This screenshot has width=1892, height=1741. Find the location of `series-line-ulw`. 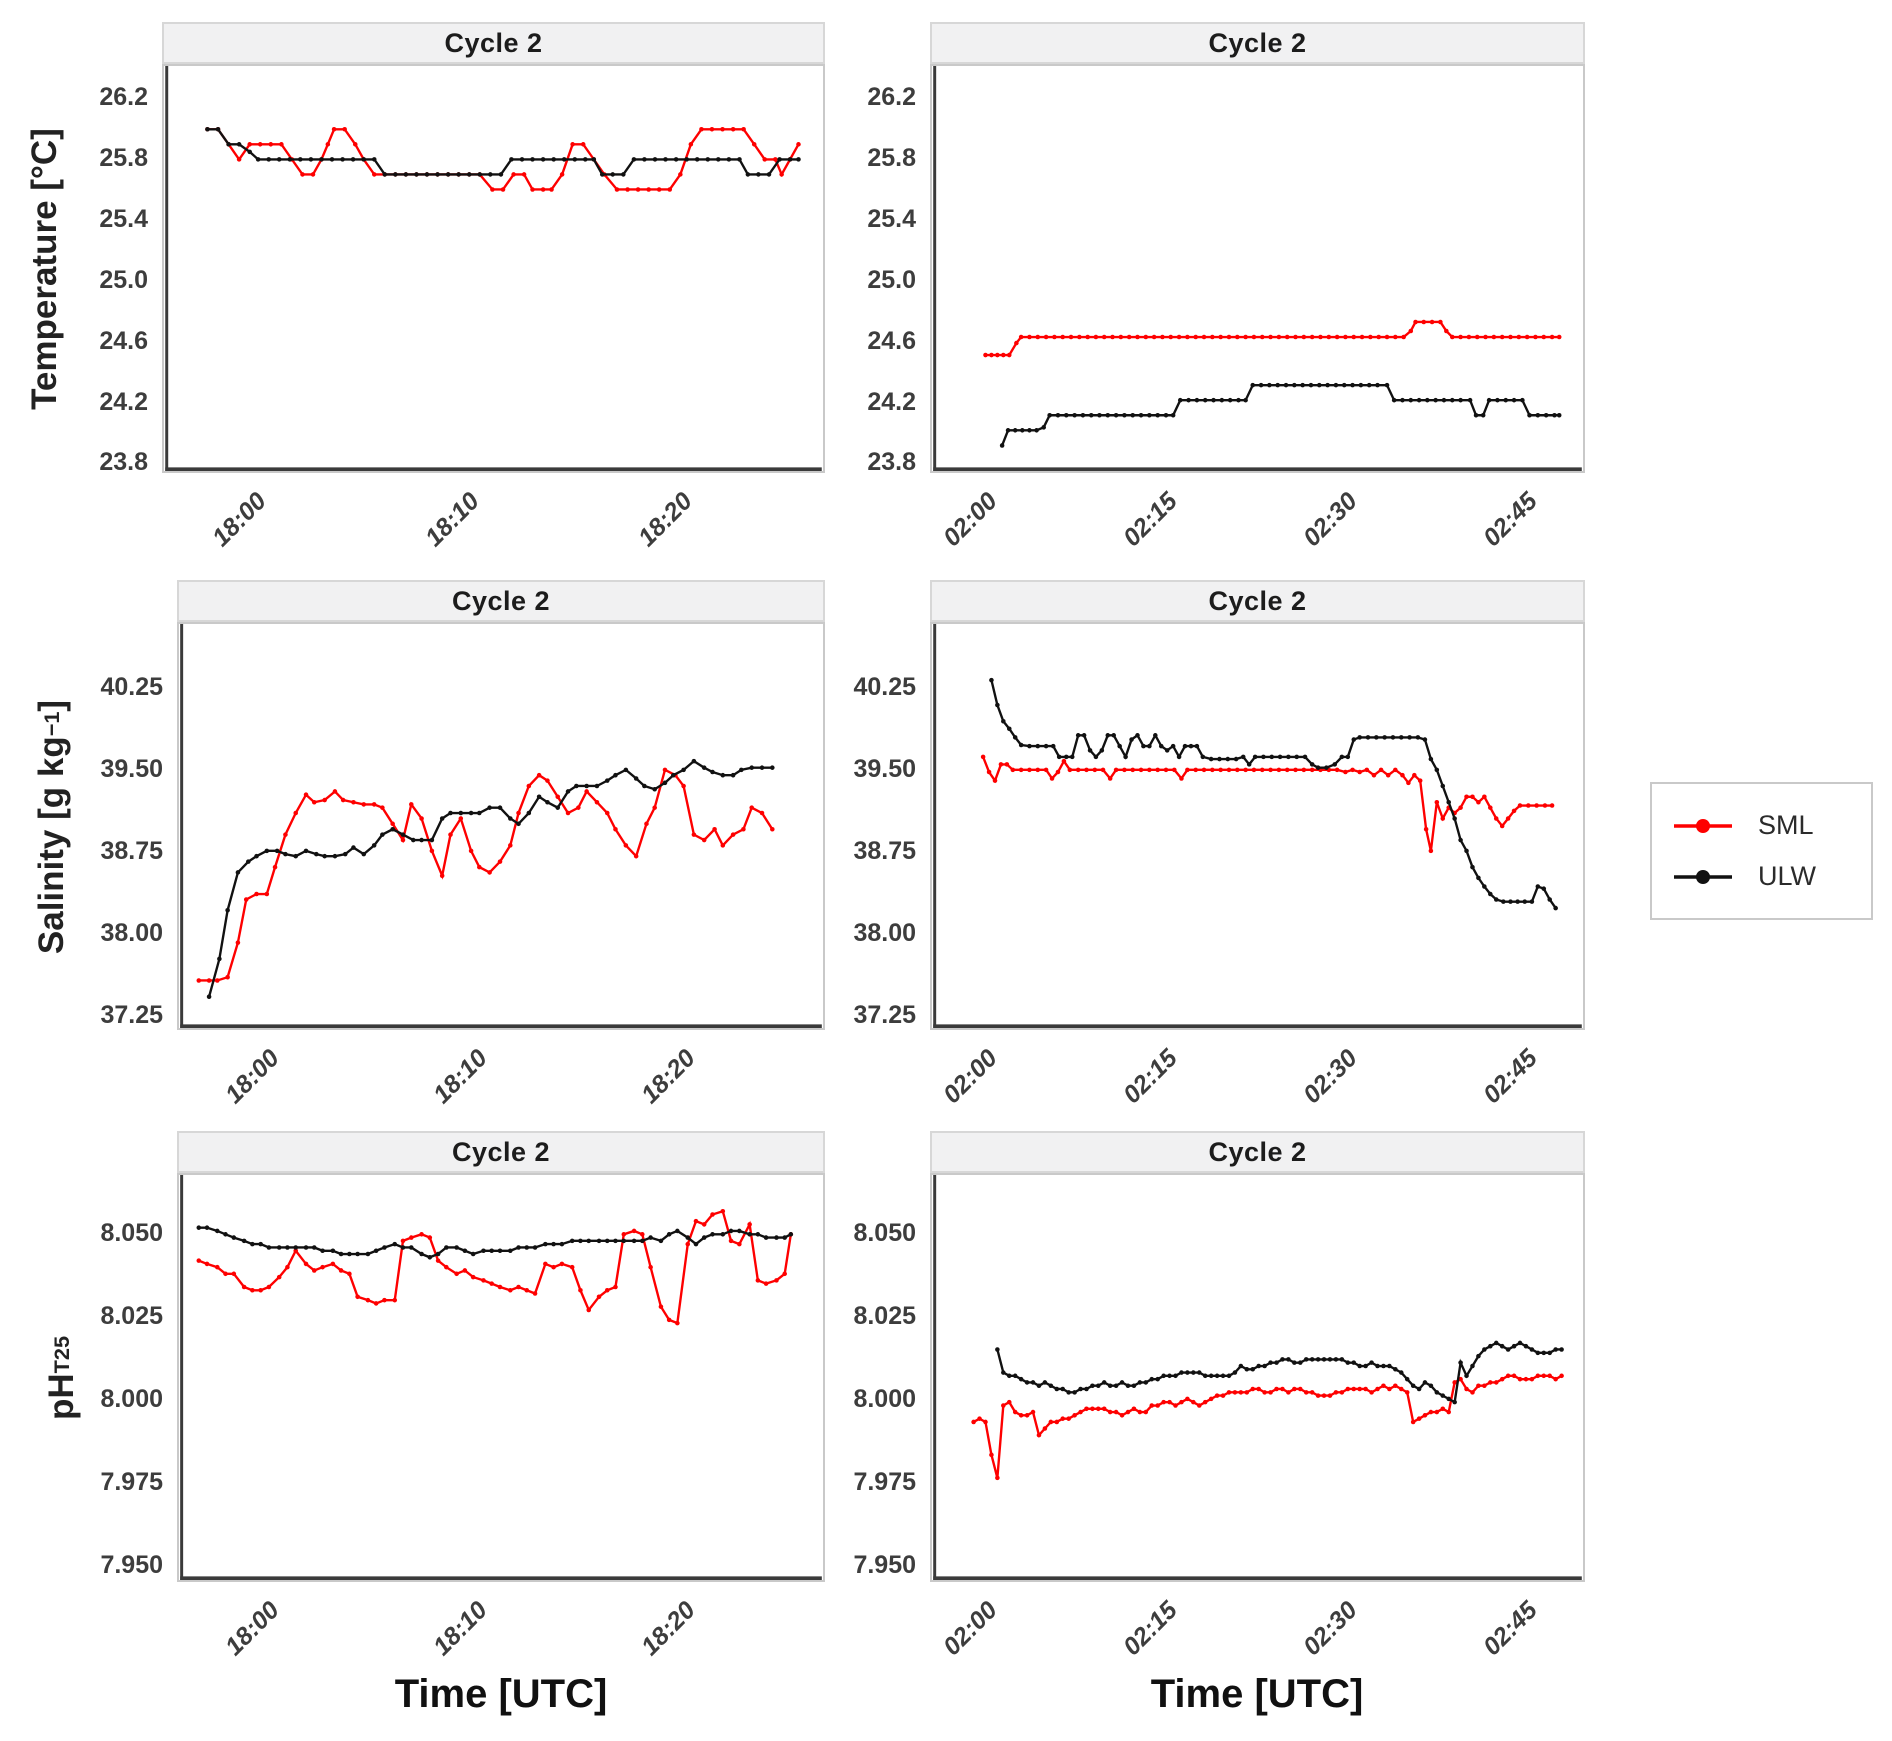

series-line-ulw is located at coordinates (1273, 794).